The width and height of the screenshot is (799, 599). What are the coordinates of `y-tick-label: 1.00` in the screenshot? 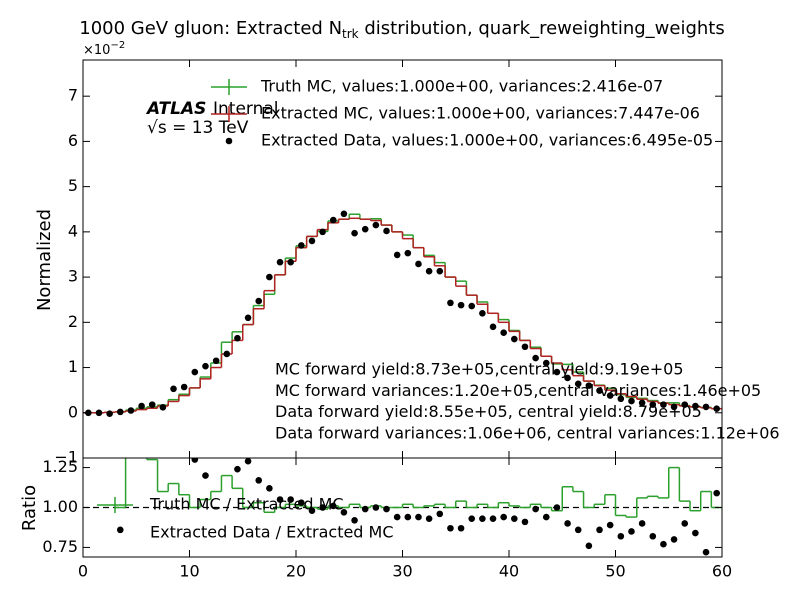 It's located at (60, 506).